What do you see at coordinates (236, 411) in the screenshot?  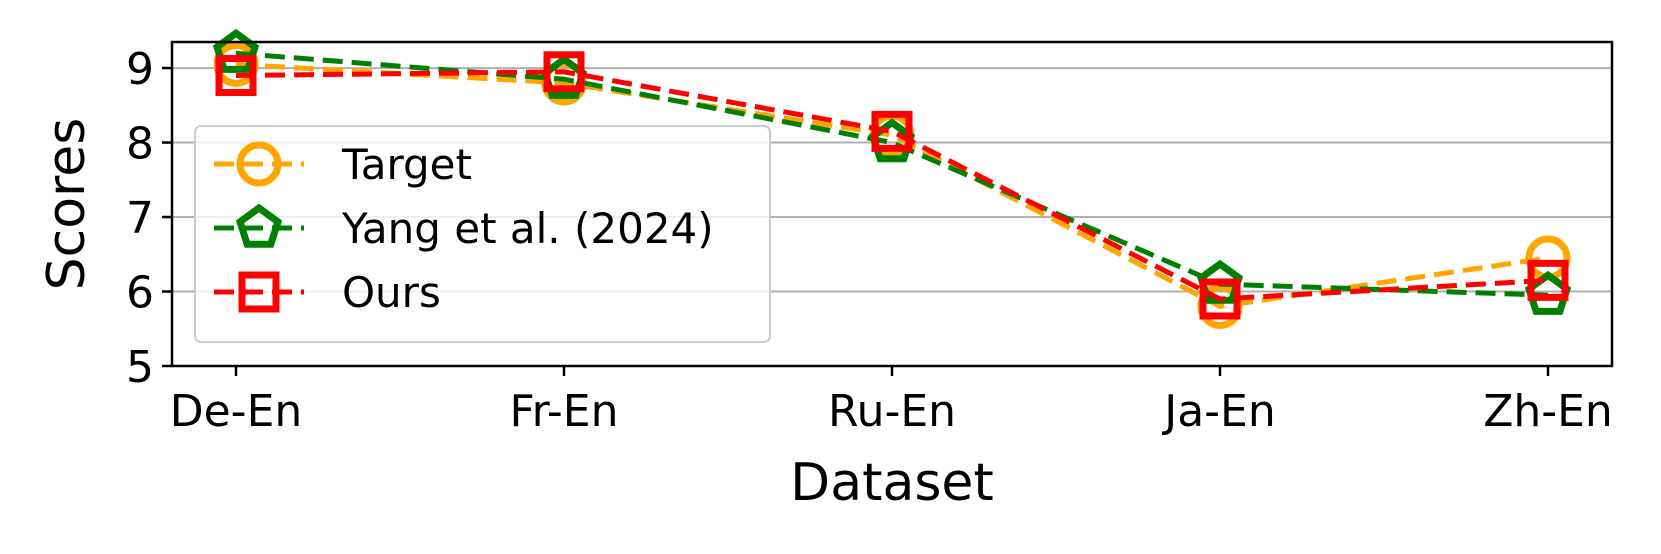 I see `x-tick-label-de-en: De-En` at bounding box center [236, 411].